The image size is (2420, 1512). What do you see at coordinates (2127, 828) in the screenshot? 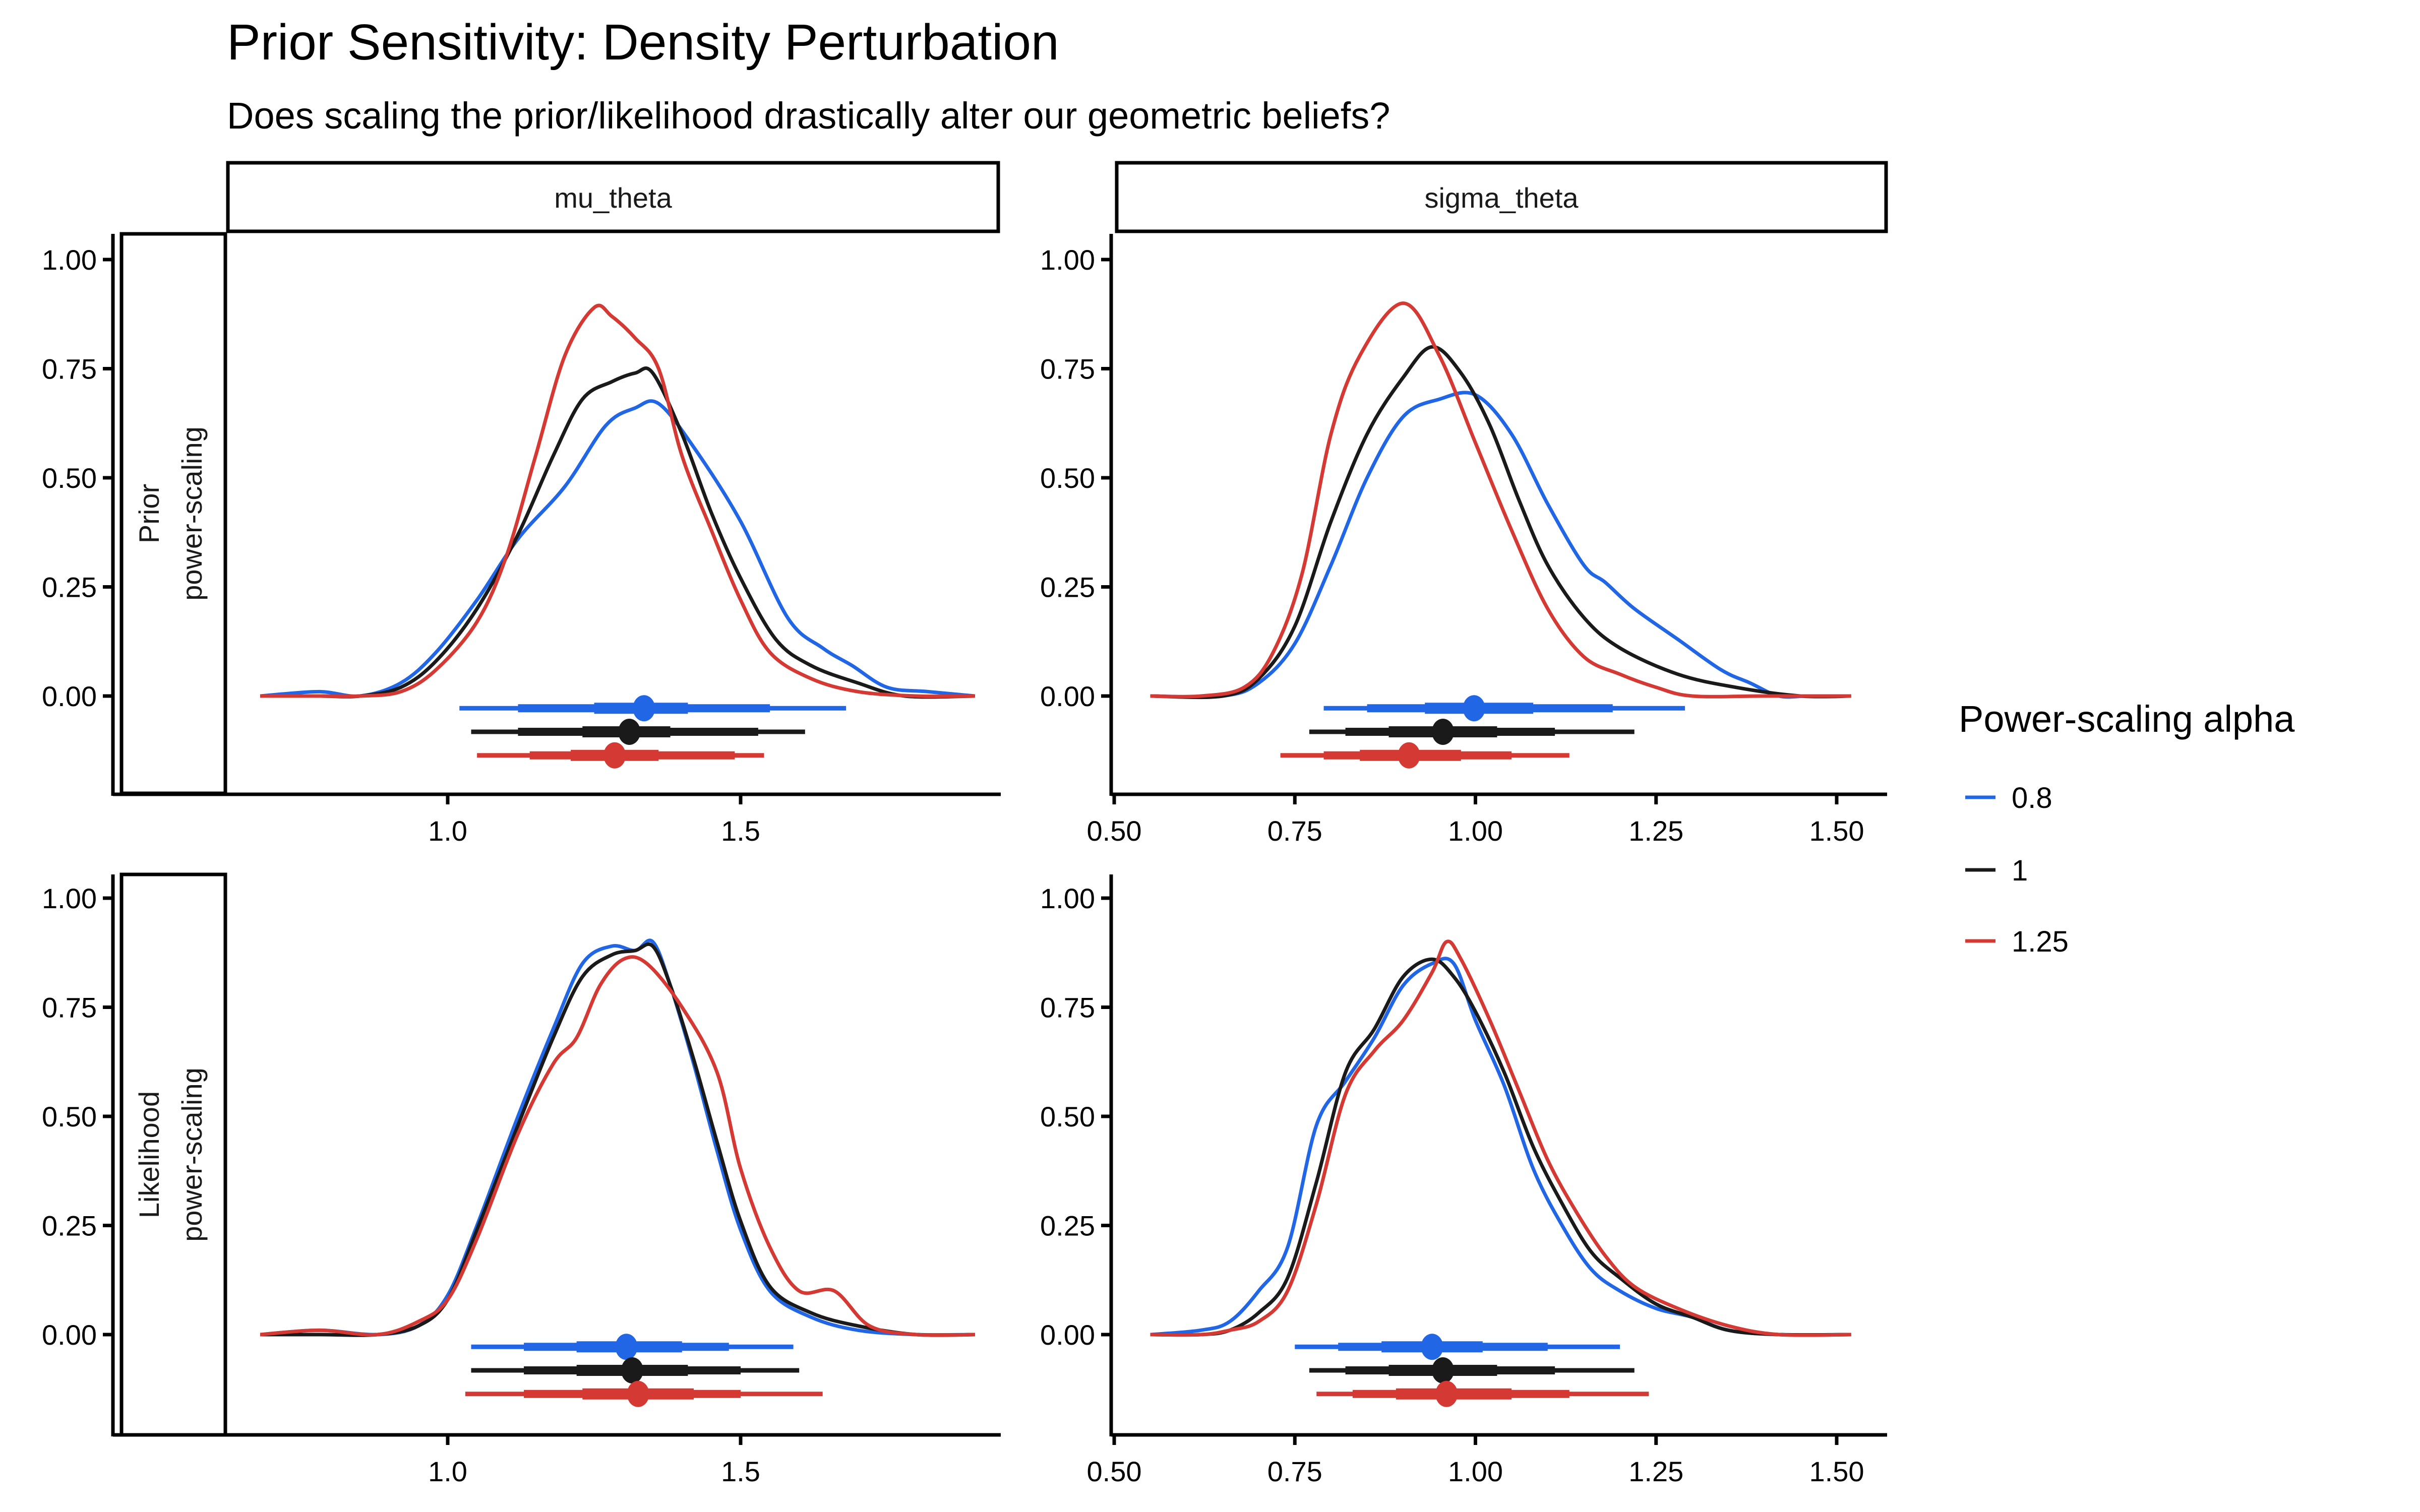
I see `legend: Power-scaling alpha 0.8 1 1.25` at bounding box center [2127, 828].